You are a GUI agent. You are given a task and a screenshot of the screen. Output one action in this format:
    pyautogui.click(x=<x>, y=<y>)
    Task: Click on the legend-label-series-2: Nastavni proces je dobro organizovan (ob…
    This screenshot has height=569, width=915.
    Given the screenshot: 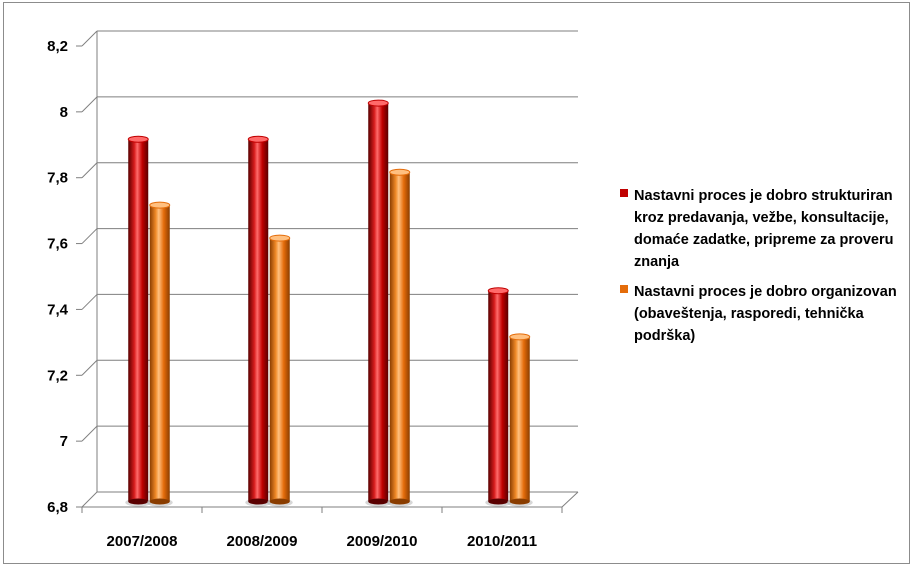 What is the action you would take?
    pyautogui.click(x=765, y=314)
    